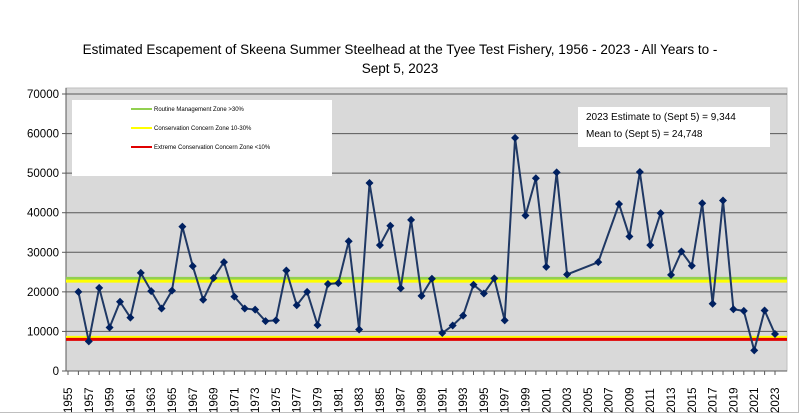 Image resolution: width=808 pixels, height=419 pixels. I want to click on x-tick-label: 2003, so click(568, 400).